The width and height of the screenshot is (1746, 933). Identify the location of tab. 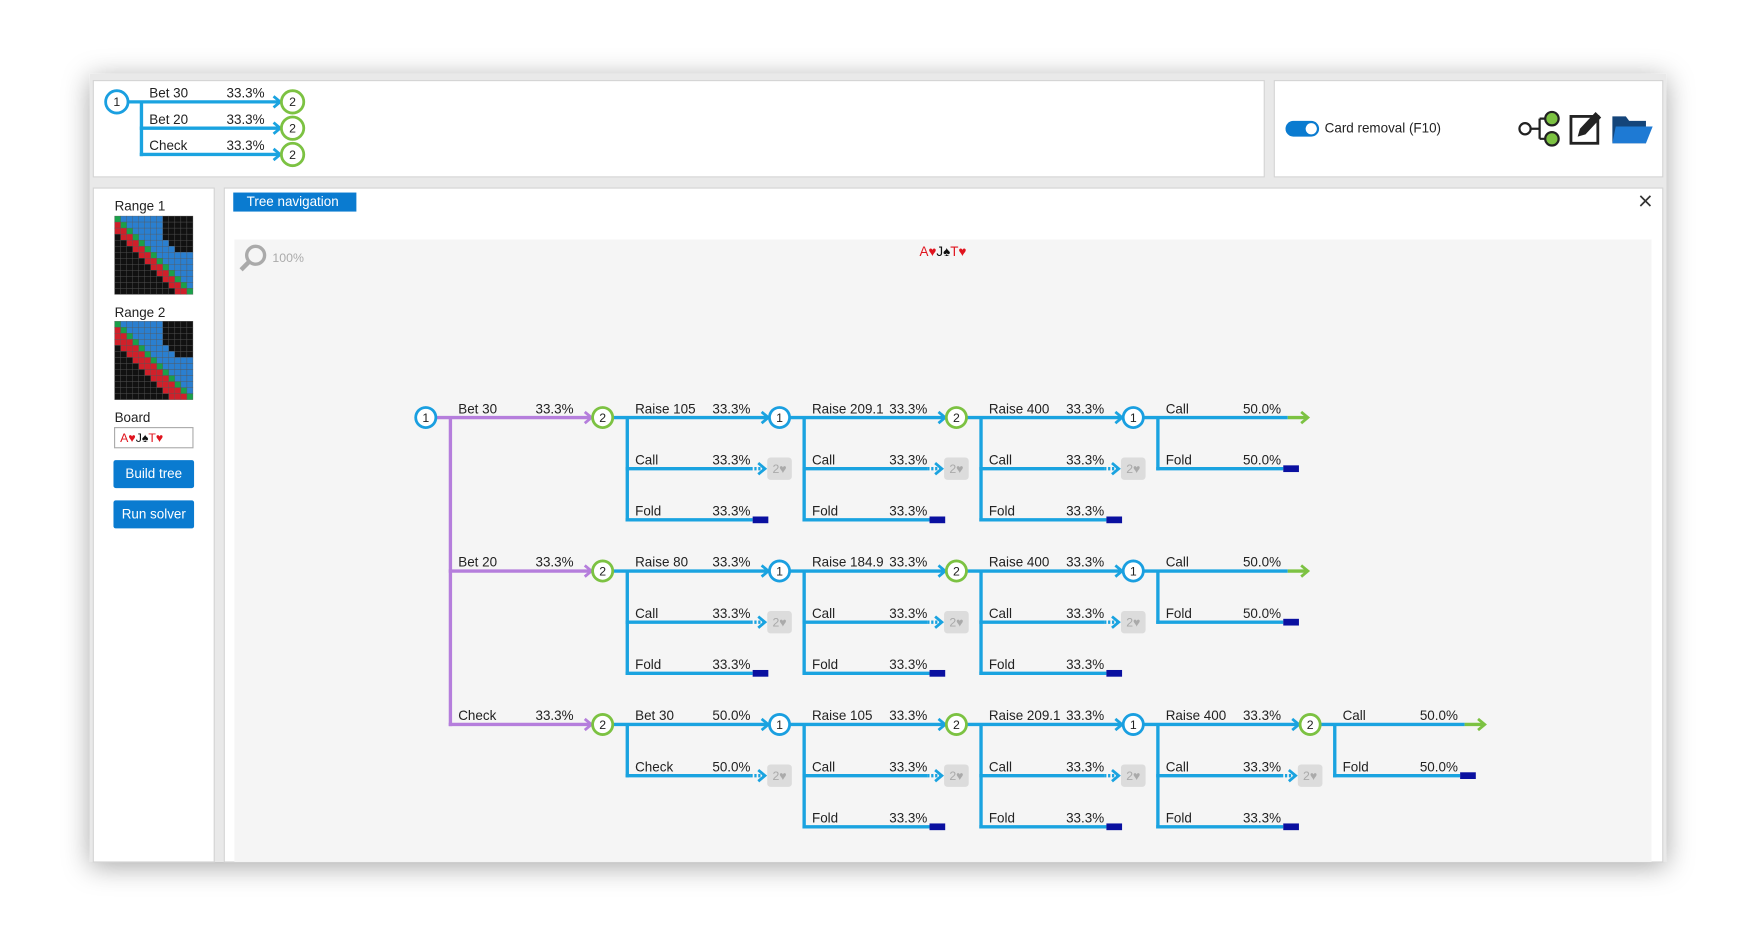
(295, 202).